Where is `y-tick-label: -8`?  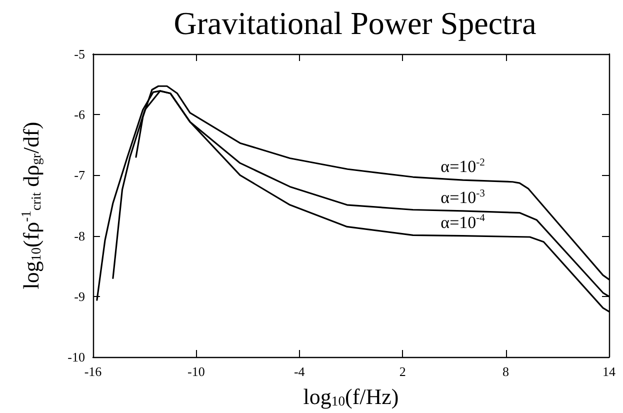
y-tick-label: -8 is located at coordinates (79, 236).